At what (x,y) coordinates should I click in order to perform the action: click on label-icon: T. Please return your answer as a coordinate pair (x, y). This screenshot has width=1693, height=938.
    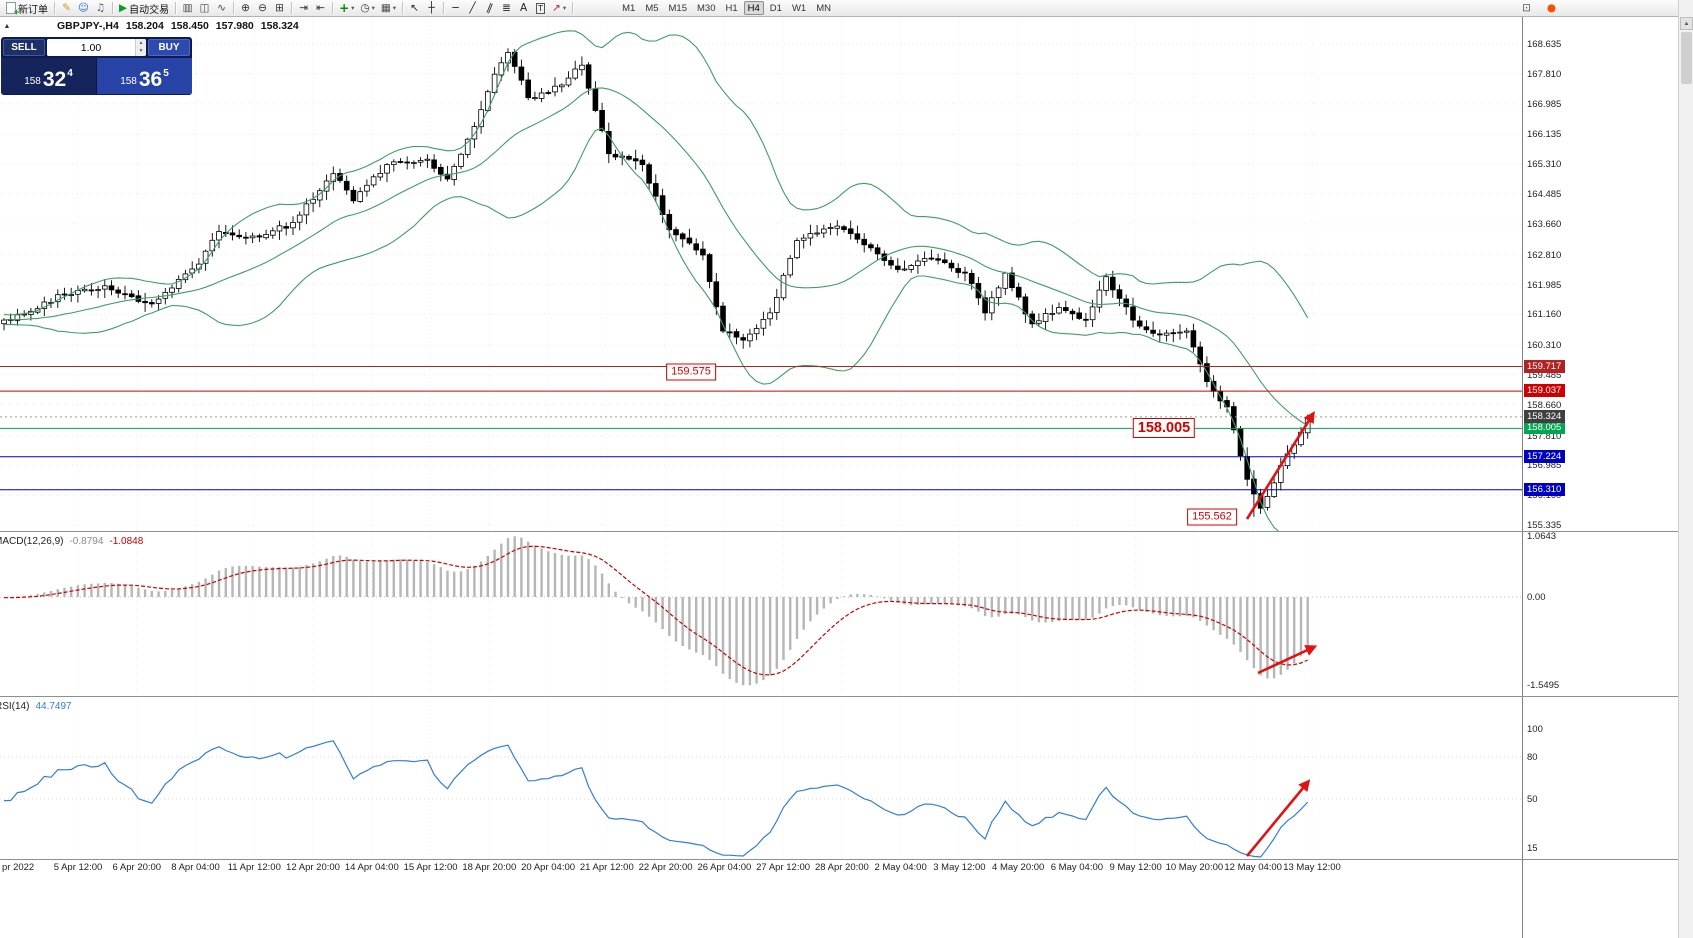
    Looking at the image, I should click on (540, 8).